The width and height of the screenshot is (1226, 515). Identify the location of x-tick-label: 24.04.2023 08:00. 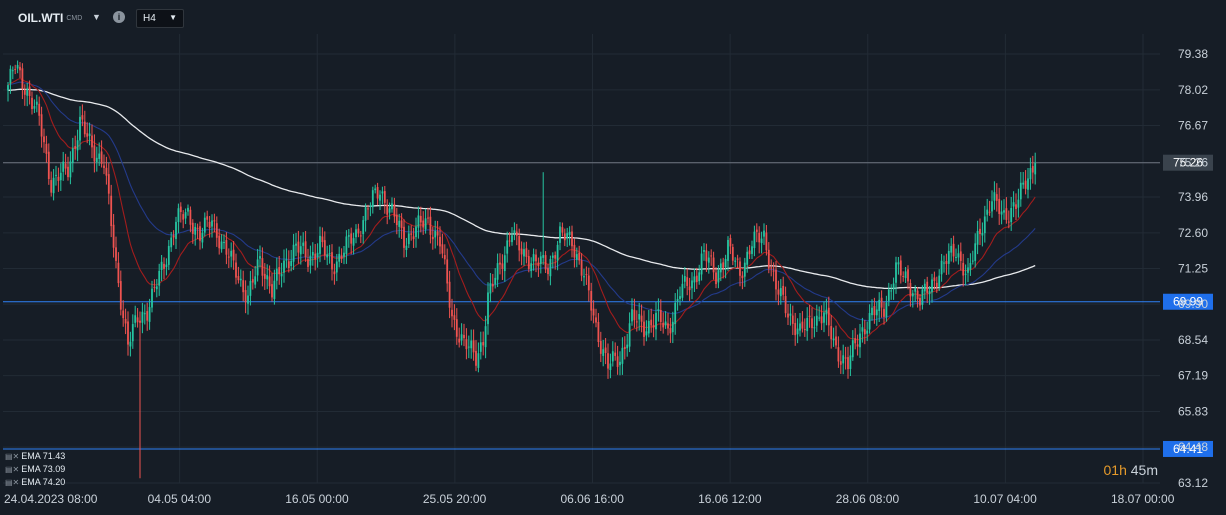
(51, 499).